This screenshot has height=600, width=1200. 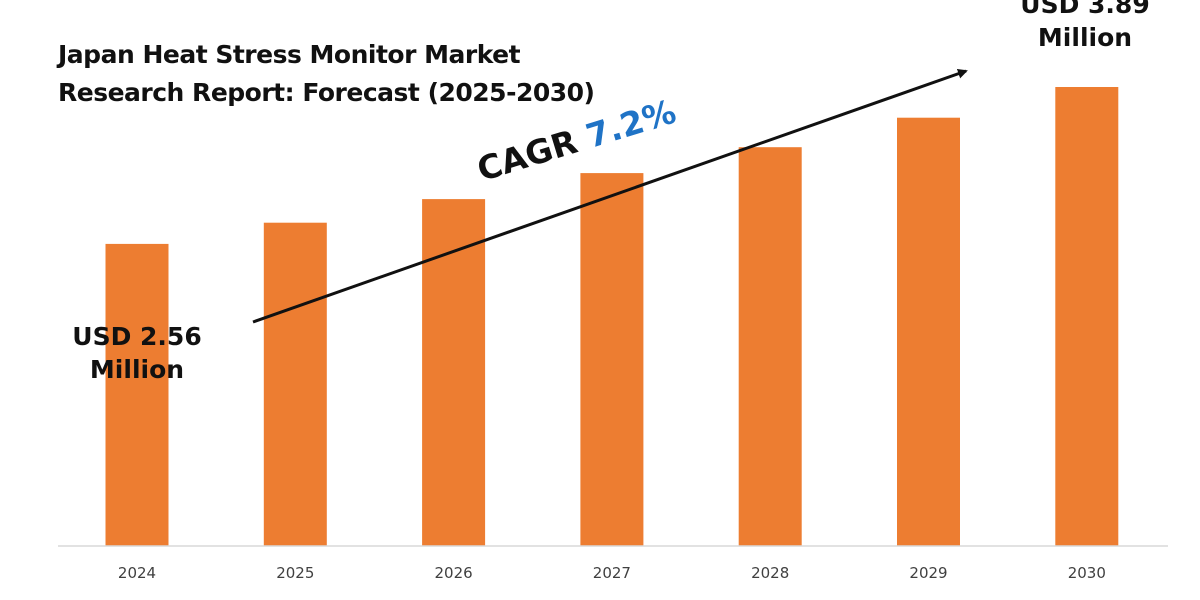 What do you see at coordinates (137, 369) in the screenshot?
I see `start-value-unit: Million` at bounding box center [137, 369].